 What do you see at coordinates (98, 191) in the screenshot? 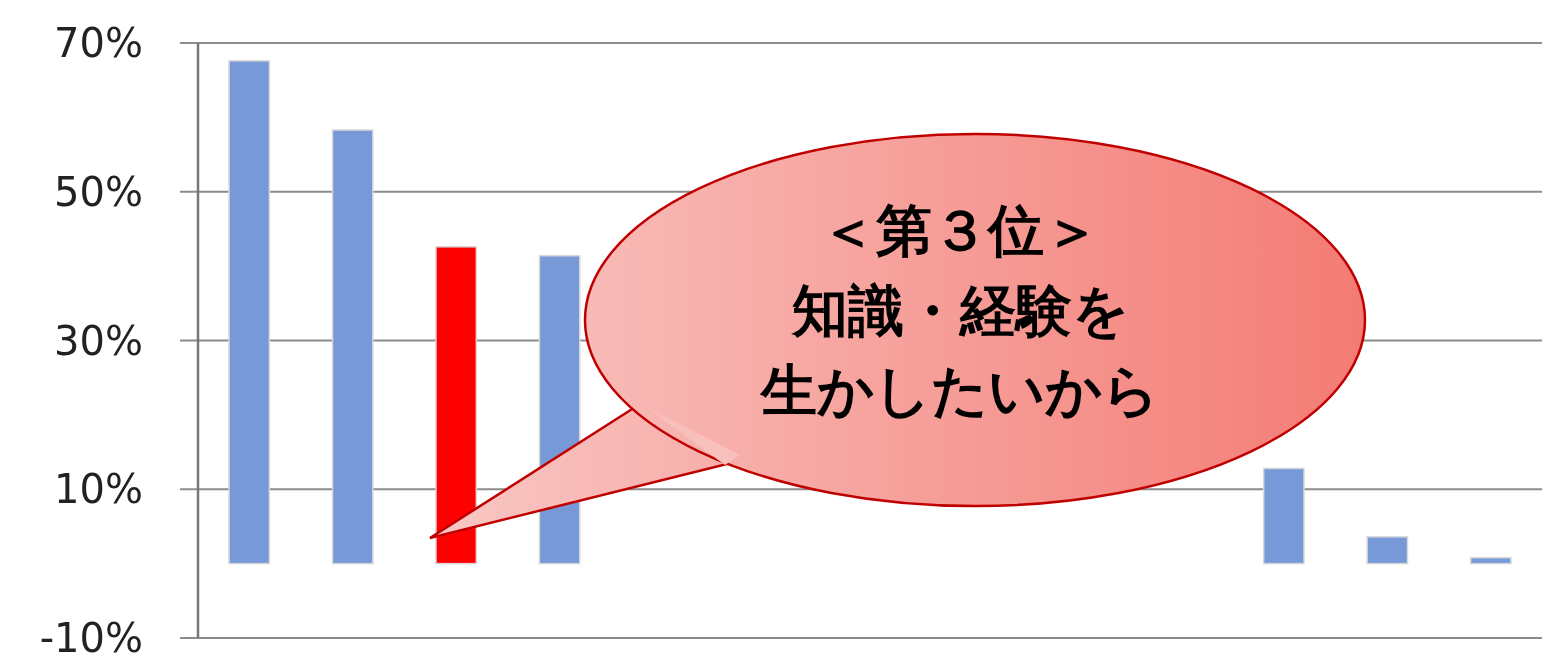
I see `y-tick-label: 50%` at bounding box center [98, 191].